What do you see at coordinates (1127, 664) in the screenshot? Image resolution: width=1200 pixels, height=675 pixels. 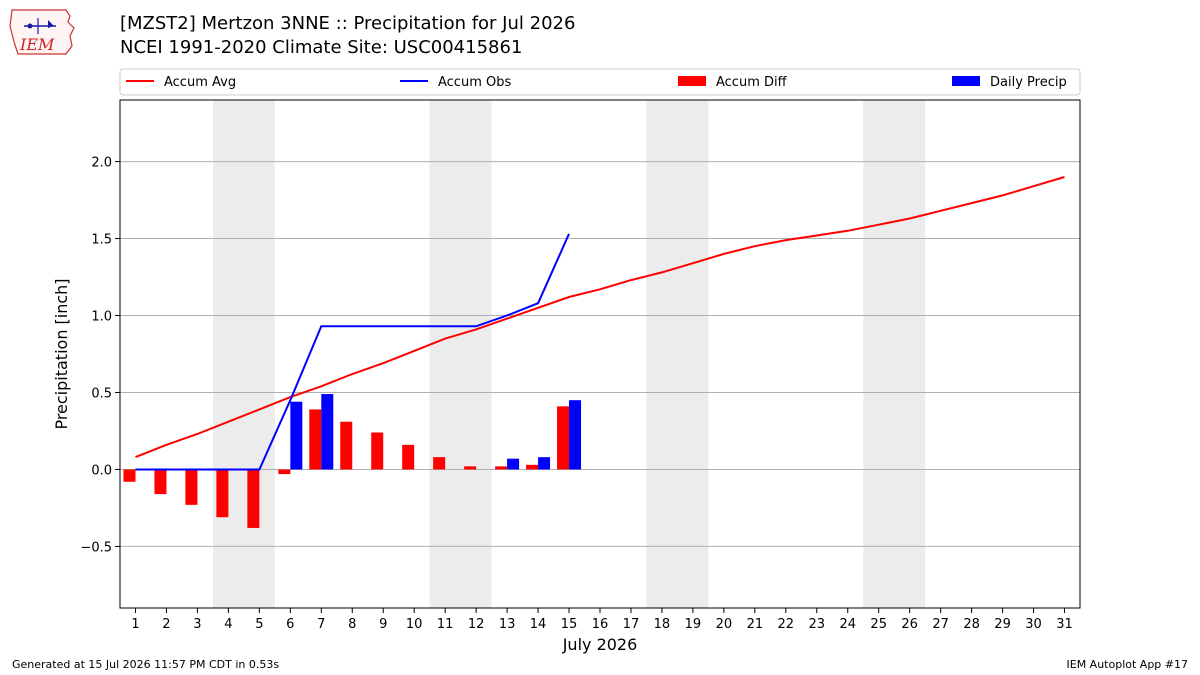 I see `app-label: IEM Autoplot App #17` at bounding box center [1127, 664].